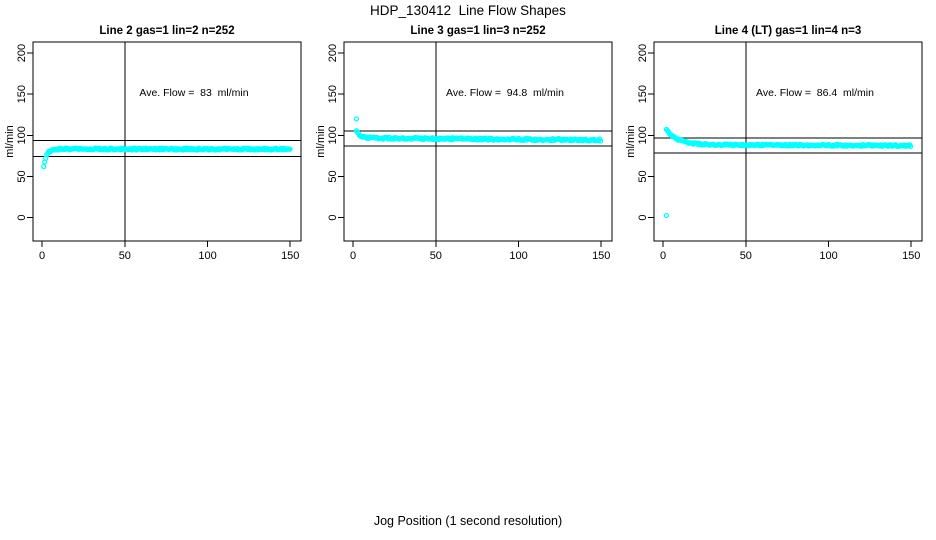 Image resolution: width=936 pixels, height=540 pixels. I want to click on panel-title: Line 4 (LT) gas=1 lin=4 n=3, so click(788, 31).